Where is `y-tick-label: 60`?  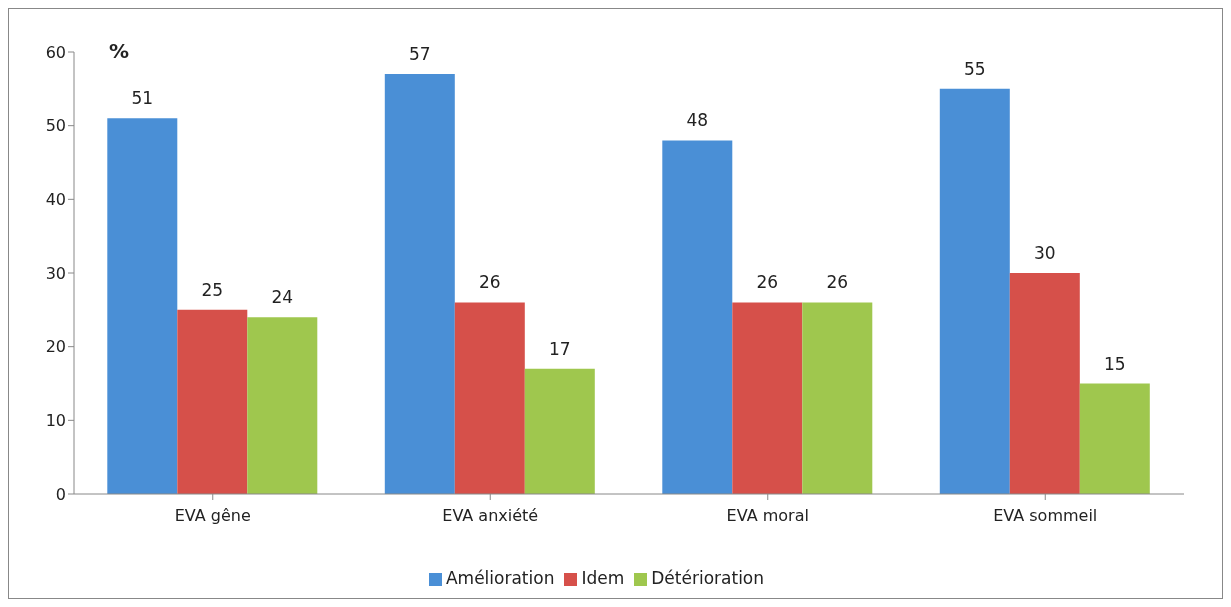 y-tick-label: 60 is located at coordinates (55, 52).